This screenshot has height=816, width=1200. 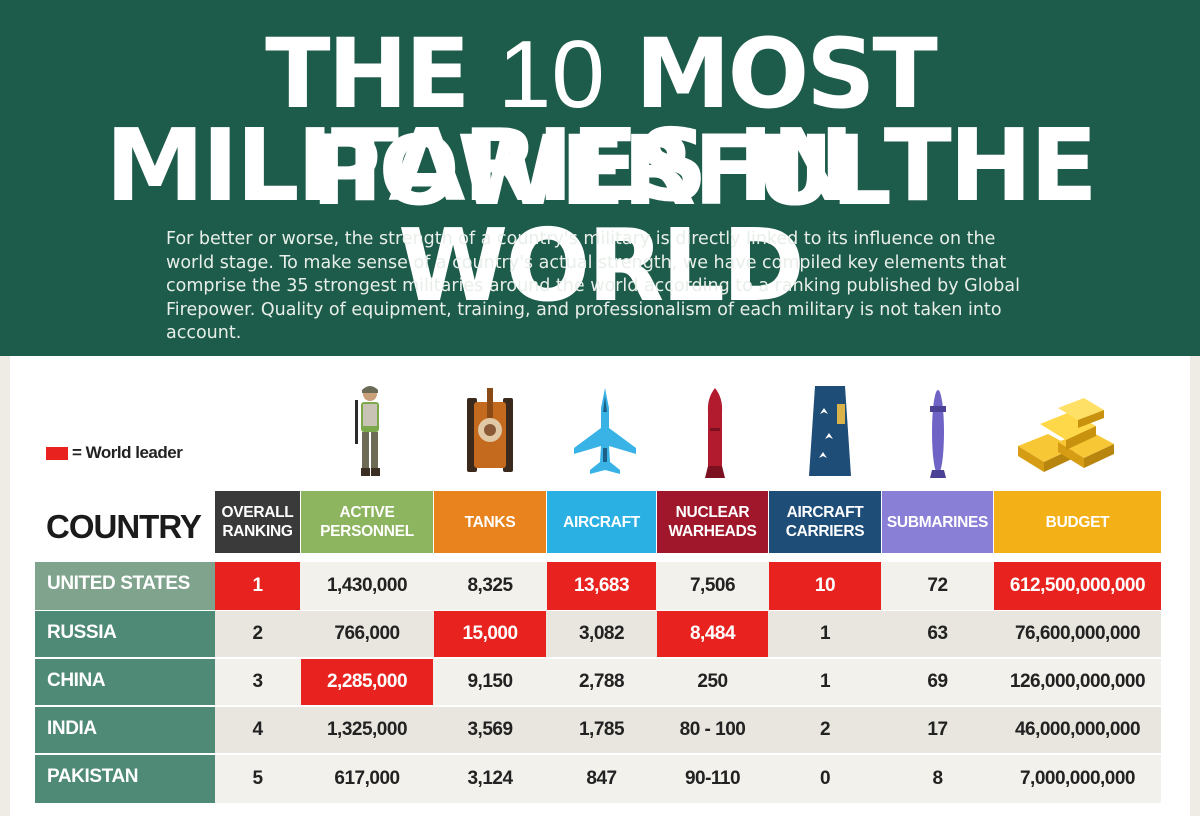 I want to click on column-header-active-personnel: ACTIVE PERSONNEL, so click(x=367, y=522).